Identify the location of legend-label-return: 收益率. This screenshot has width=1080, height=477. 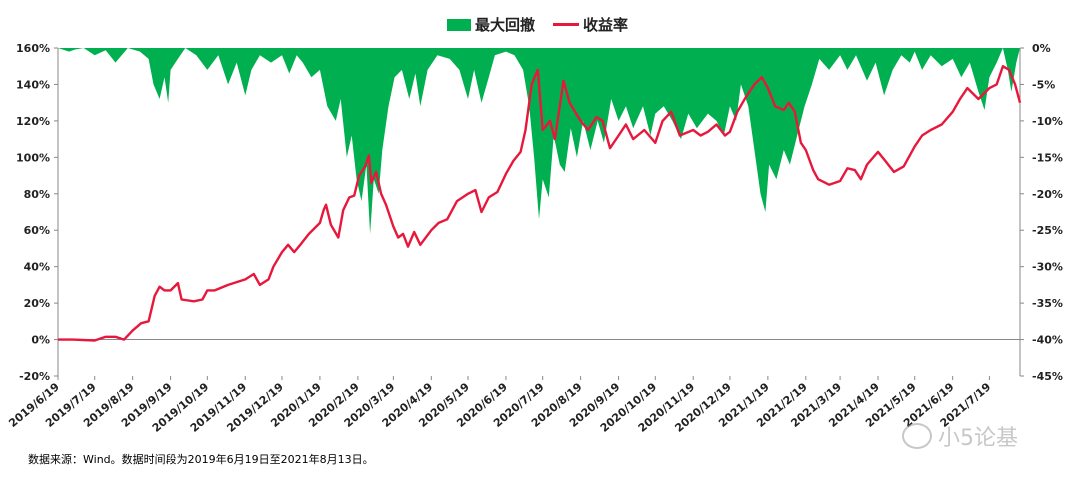
(606, 25).